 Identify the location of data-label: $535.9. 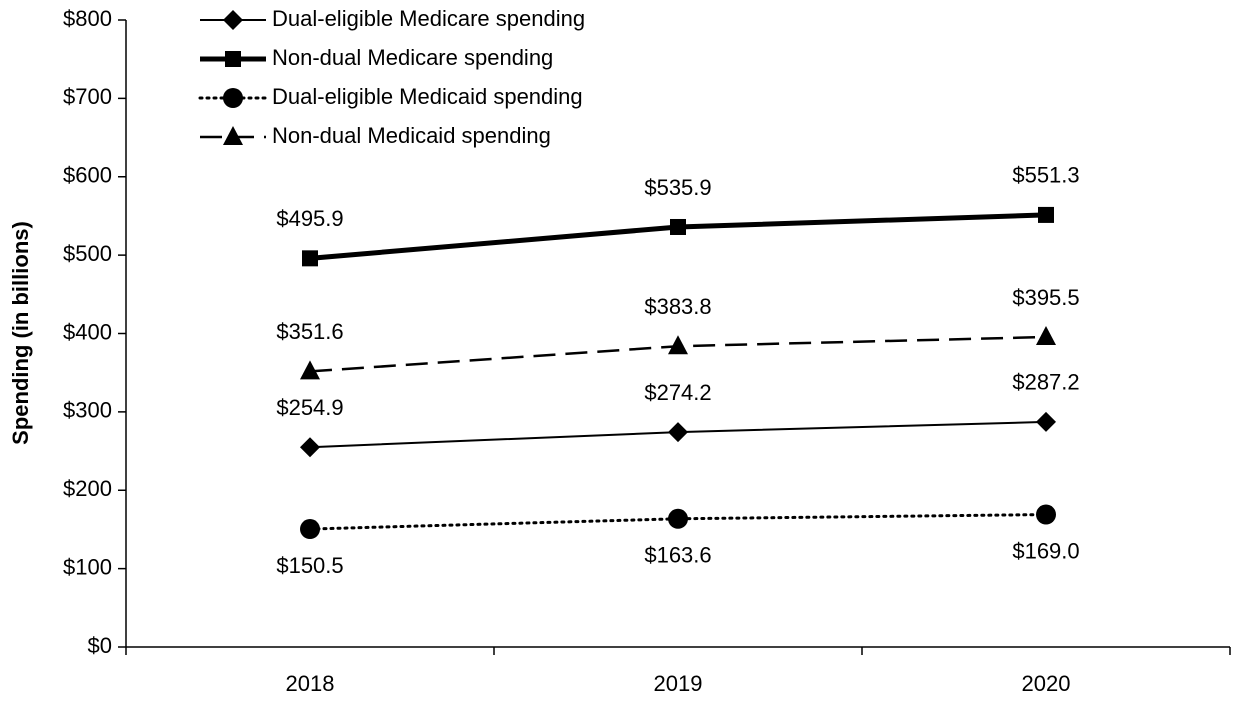
(677, 187).